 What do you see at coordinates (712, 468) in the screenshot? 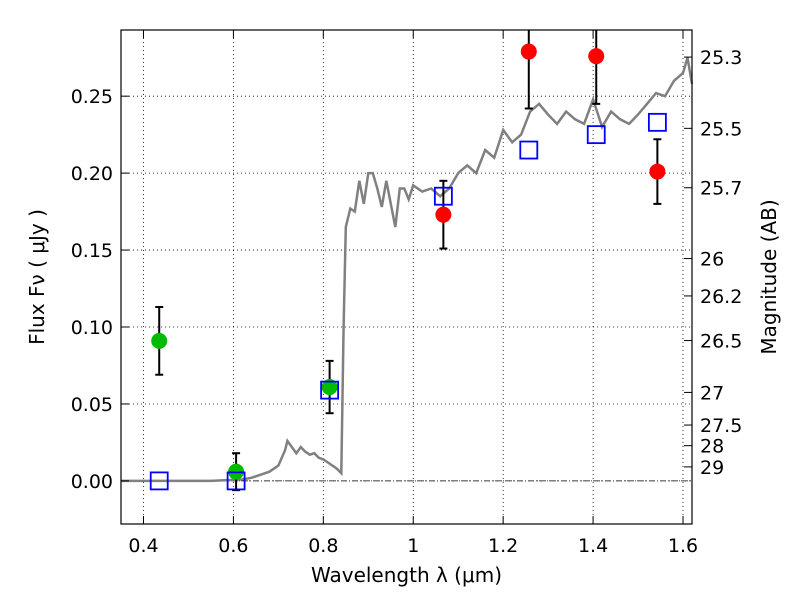
I see `y2-tick-label: 29` at bounding box center [712, 468].